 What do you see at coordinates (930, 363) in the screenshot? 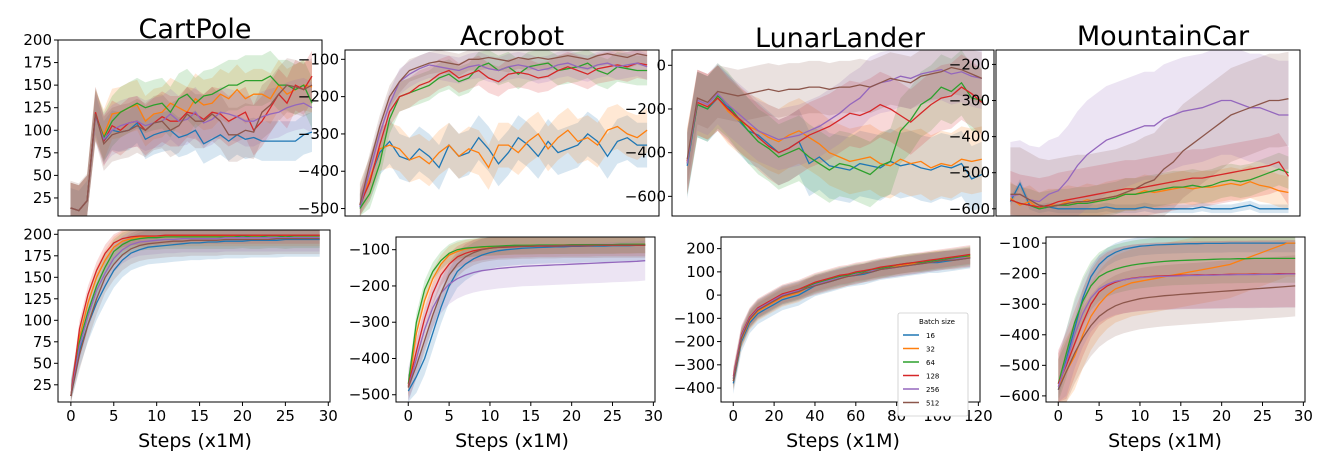
I see `legend-label-64: 64` at bounding box center [930, 363].